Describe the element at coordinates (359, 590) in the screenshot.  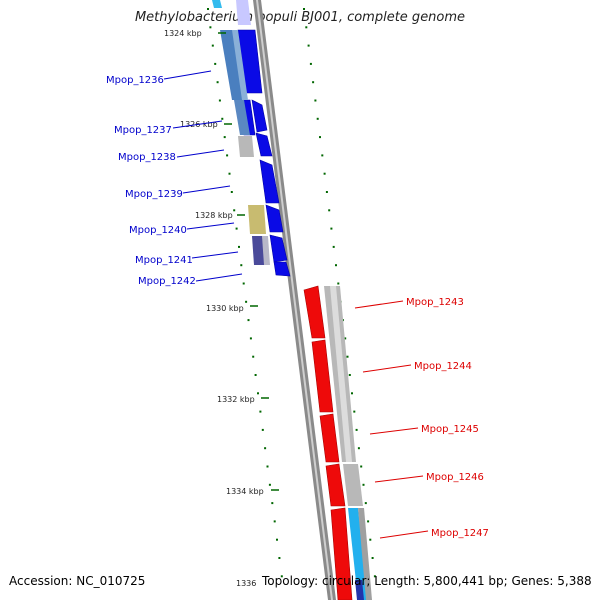
I see `cds-box-1247-blue` at that location.